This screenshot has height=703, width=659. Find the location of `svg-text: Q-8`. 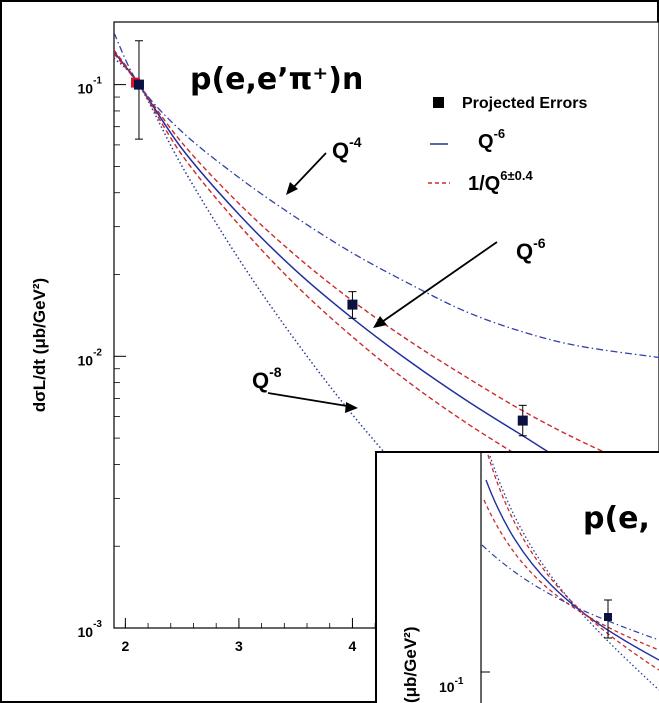

svg-text: Q-8 is located at coordinates (267, 378).